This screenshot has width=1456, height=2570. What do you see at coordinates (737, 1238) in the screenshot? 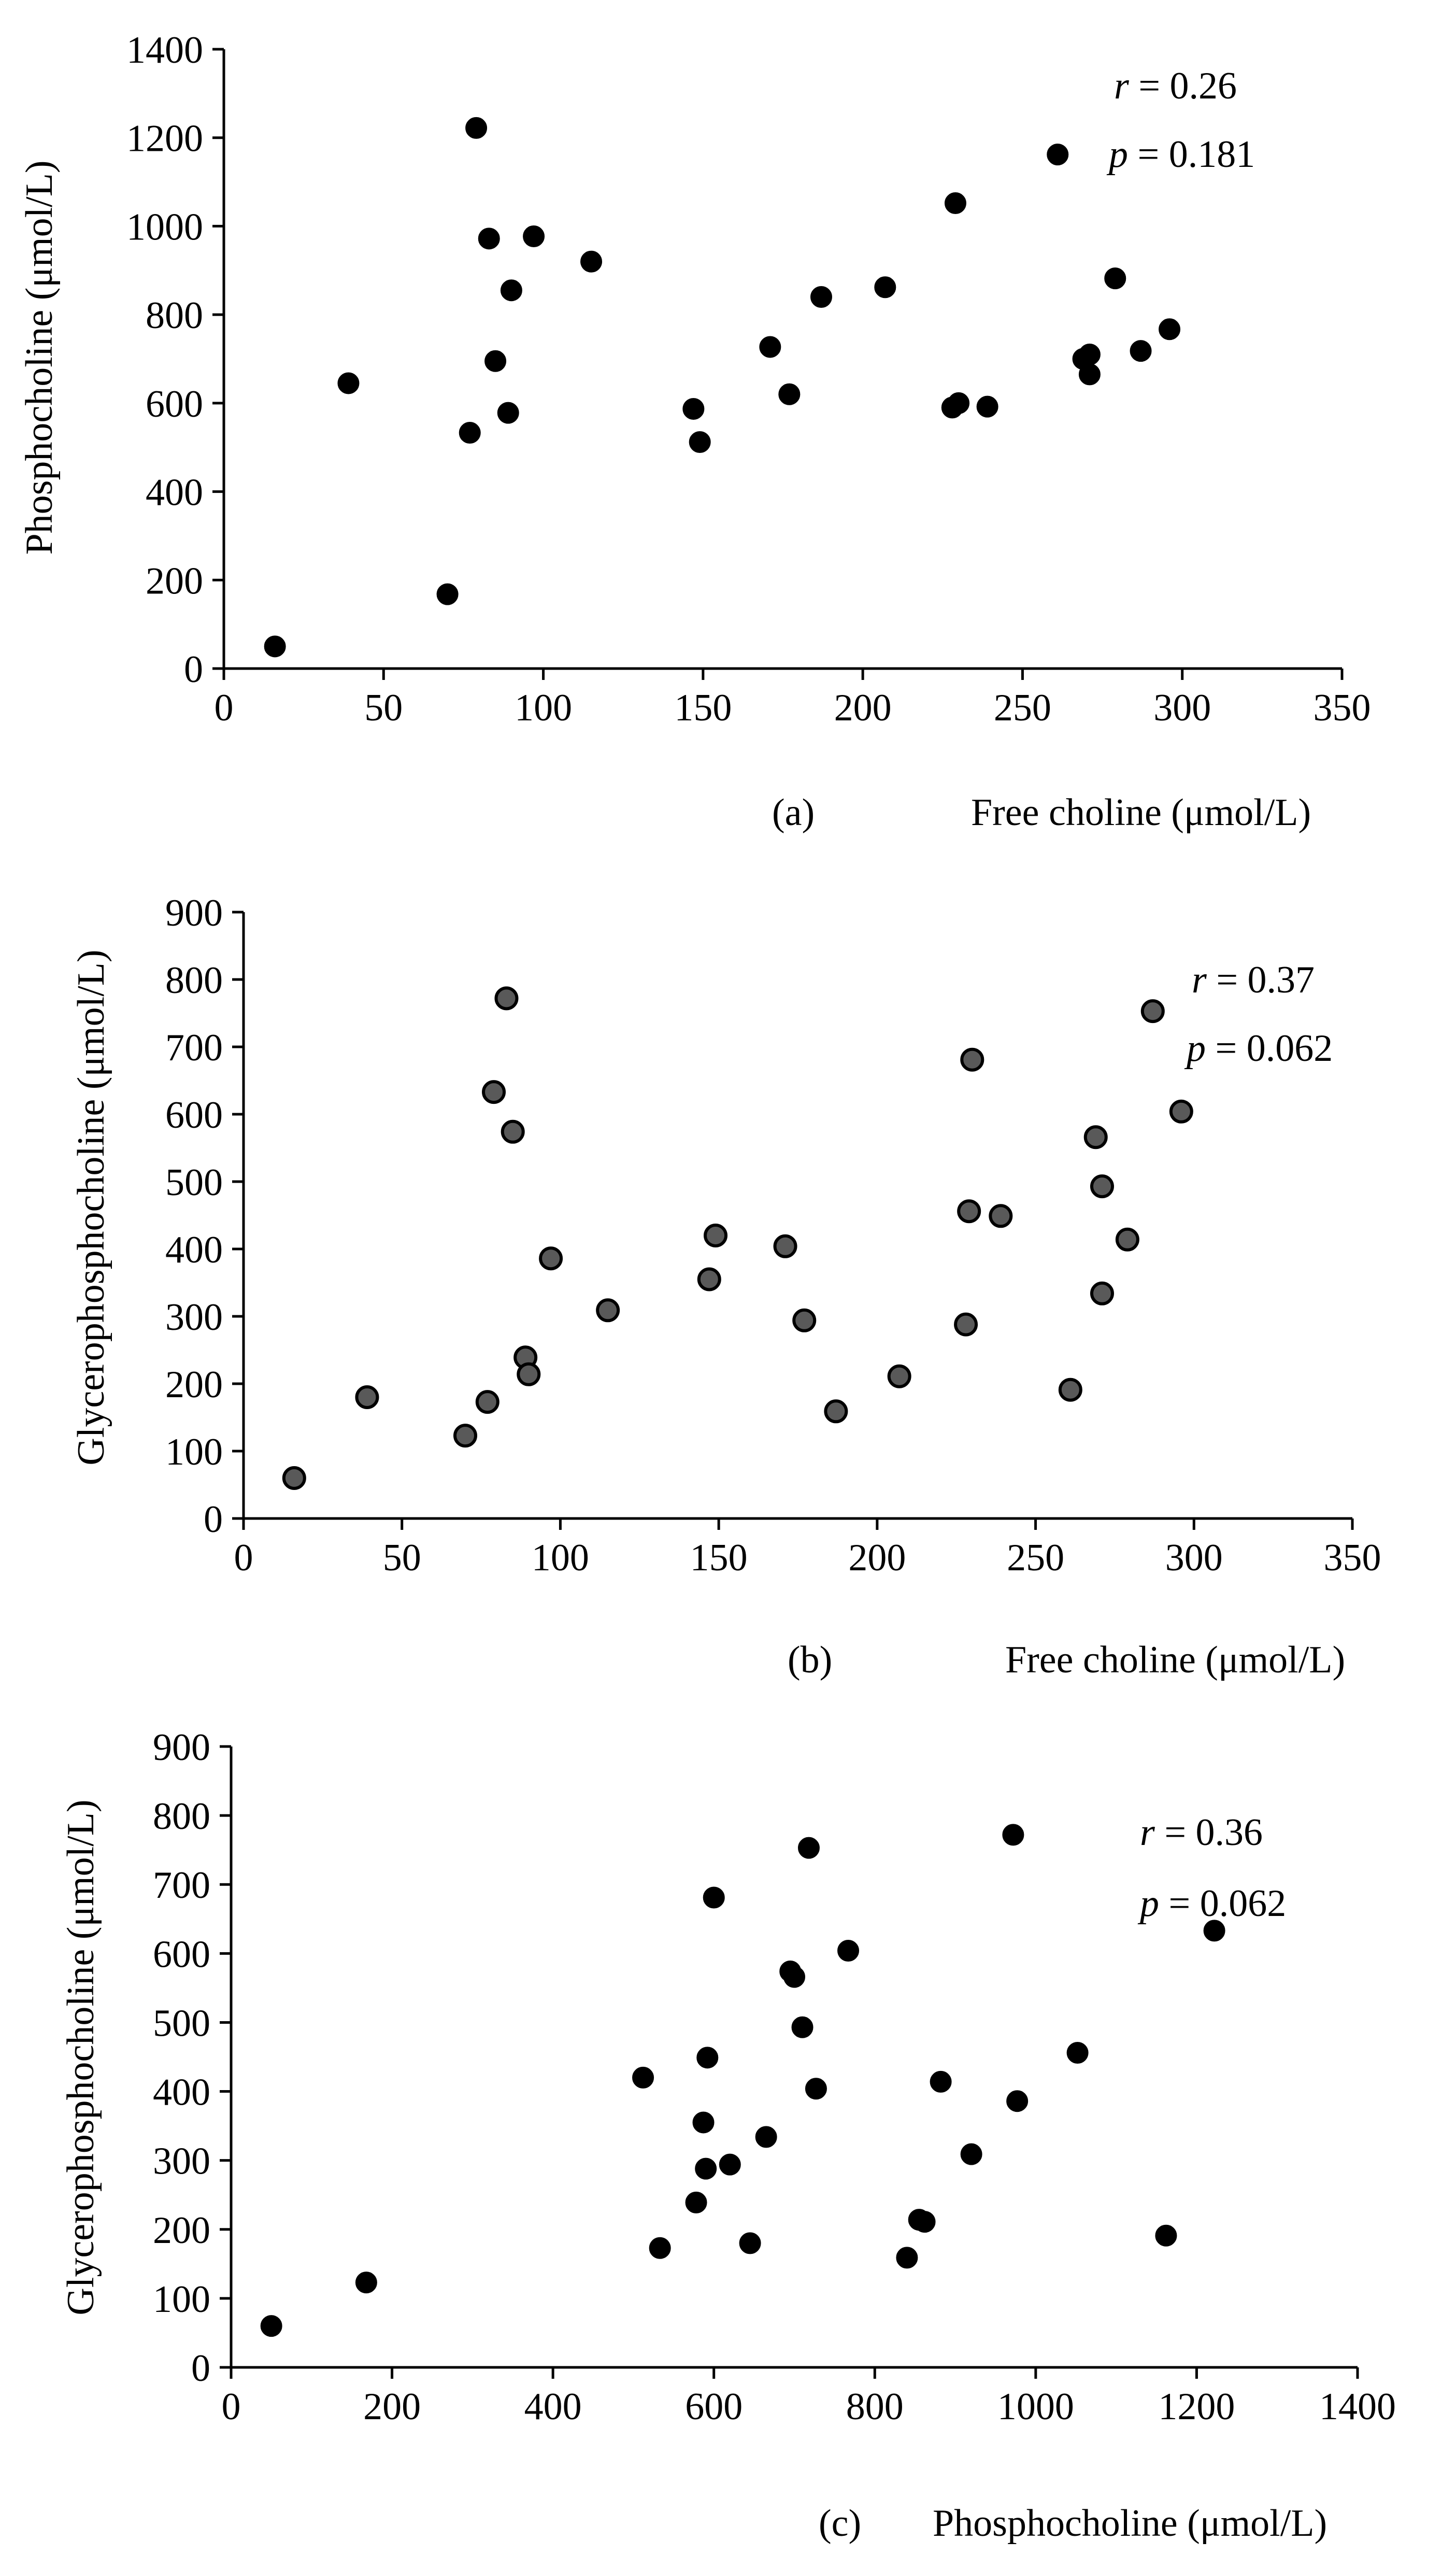
I see `panel-b-points` at bounding box center [737, 1238].